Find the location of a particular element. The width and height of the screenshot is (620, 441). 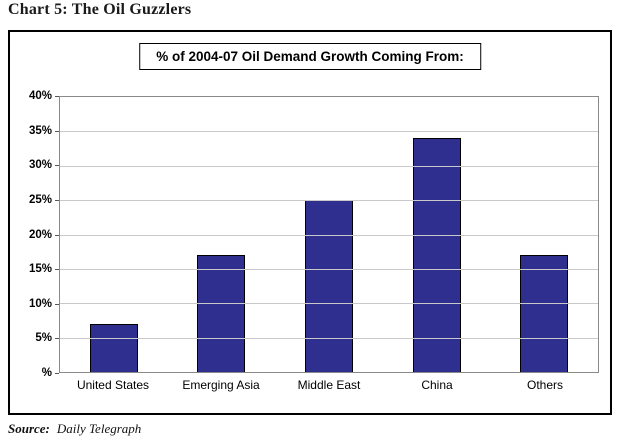

x-tick-label: Middle East is located at coordinates (329, 385).